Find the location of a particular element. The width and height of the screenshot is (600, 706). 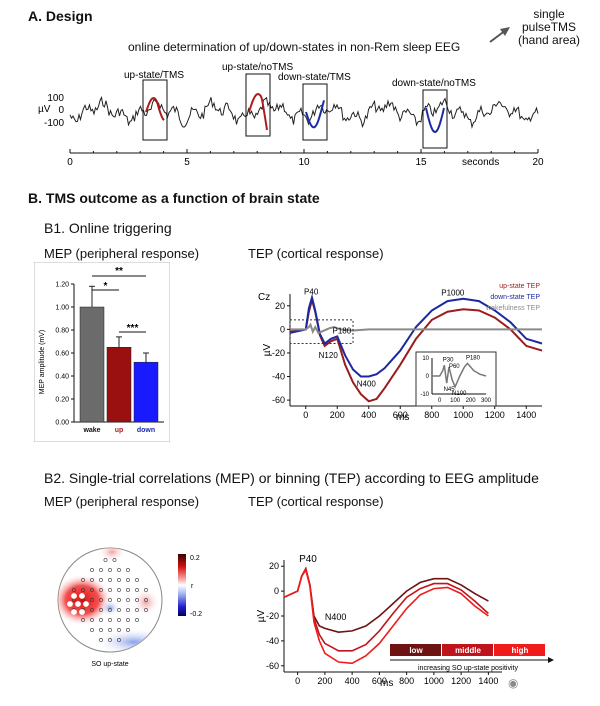

peak-label-N120: N120 is located at coordinates (329, 355).